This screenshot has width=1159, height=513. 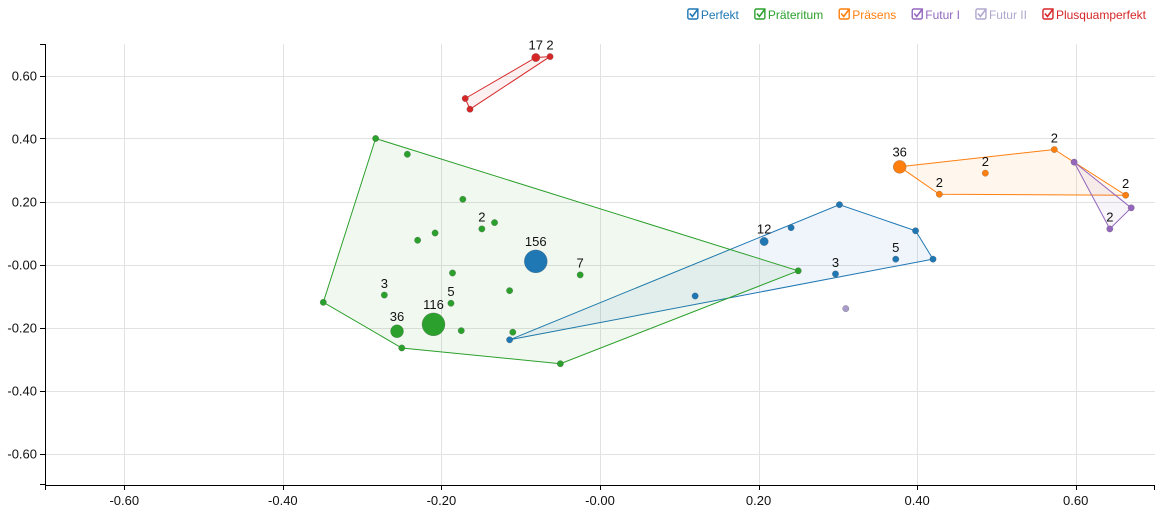 What do you see at coordinates (22, 391) in the screenshot?
I see `y-tick-label: -0.40` at bounding box center [22, 391].